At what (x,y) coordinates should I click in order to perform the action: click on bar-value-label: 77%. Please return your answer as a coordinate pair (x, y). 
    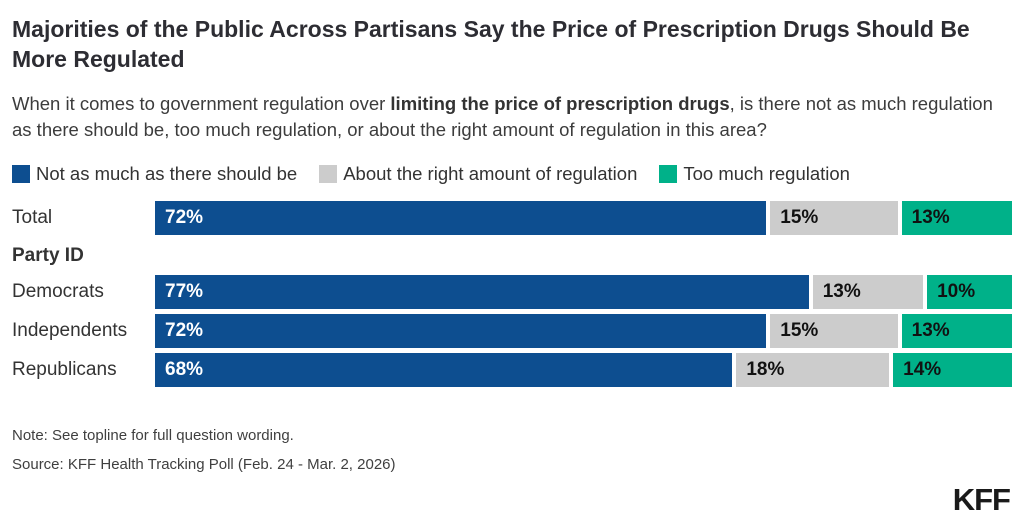
    Looking at the image, I should click on (184, 292).